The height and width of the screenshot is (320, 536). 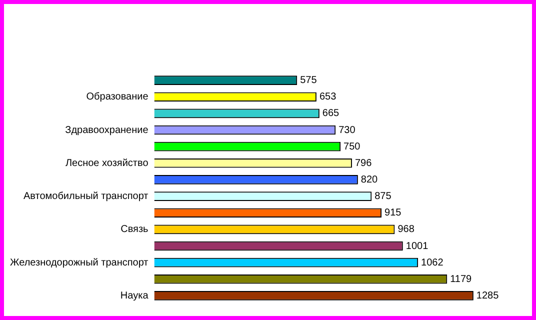 What do you see at coordinates (134, 296) in the screenshot?
I see `y-tick-label: Наука` at bounding box center [134, 296].